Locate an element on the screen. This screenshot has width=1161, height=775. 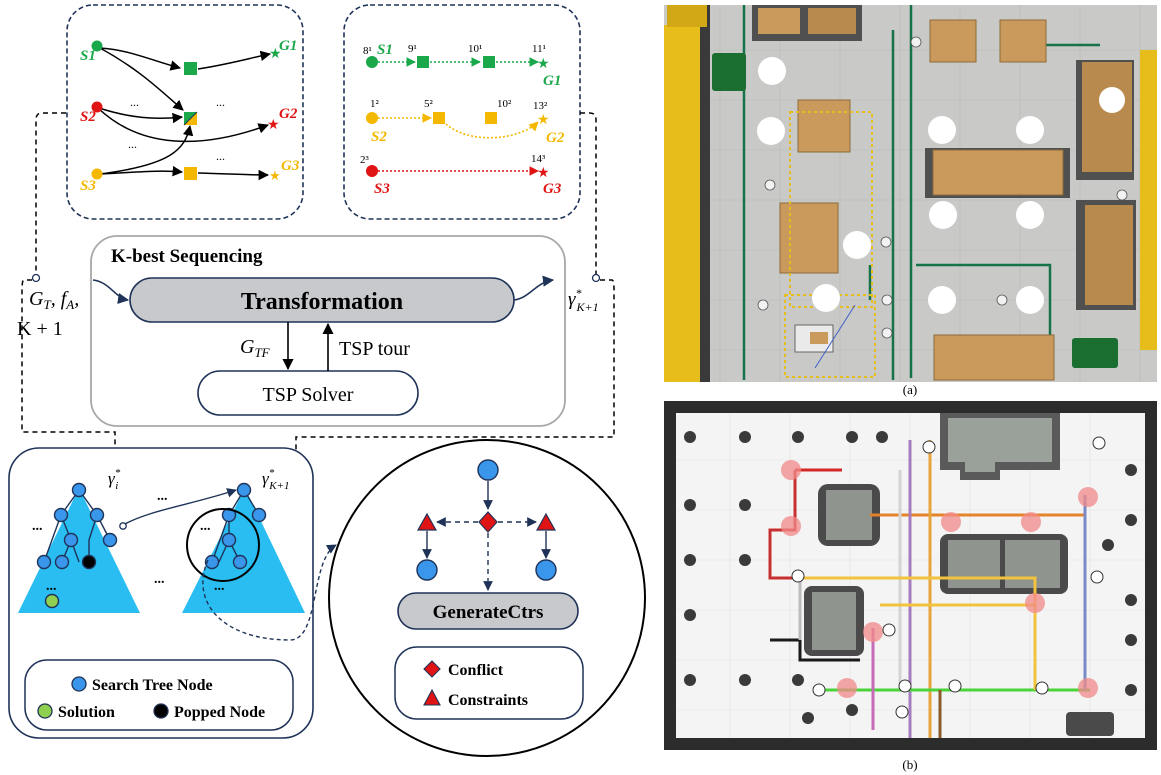
time-11-1: 11¹ is located at coordinates (539, 49).